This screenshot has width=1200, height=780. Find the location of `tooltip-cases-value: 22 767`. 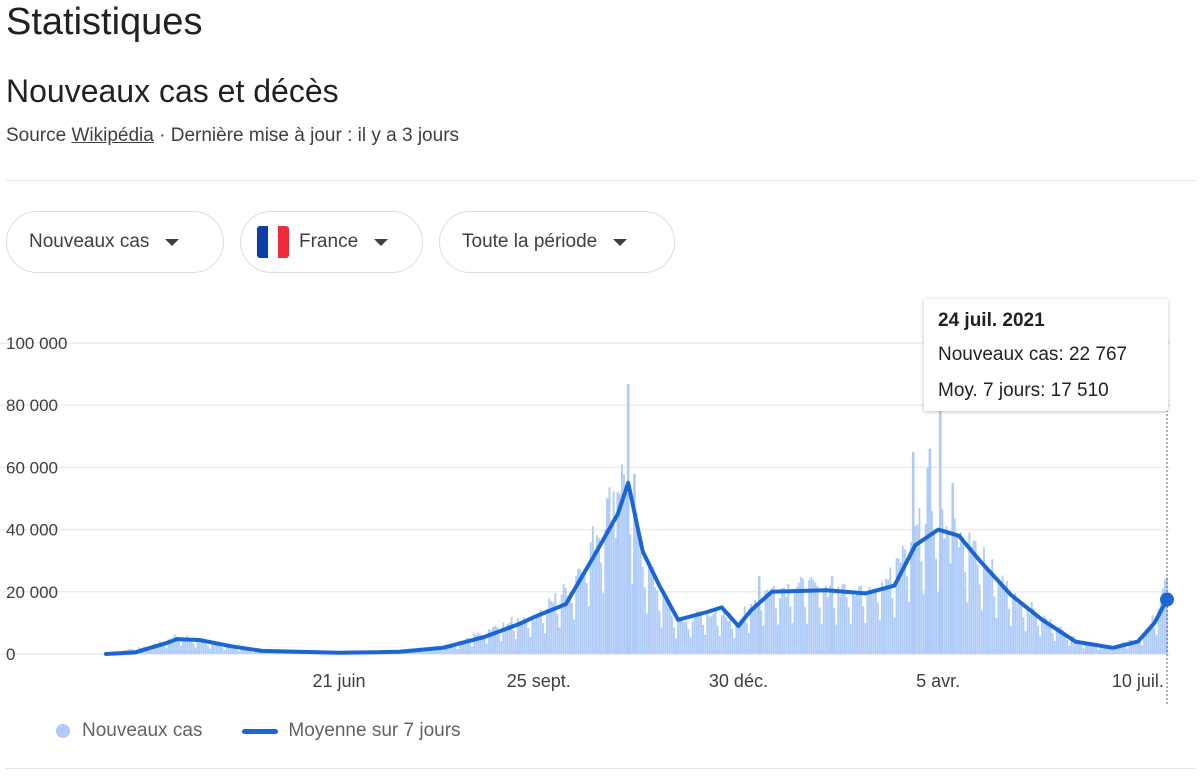

tooltip-cases-value: 22 767 is located at coordinates (1098, 354).